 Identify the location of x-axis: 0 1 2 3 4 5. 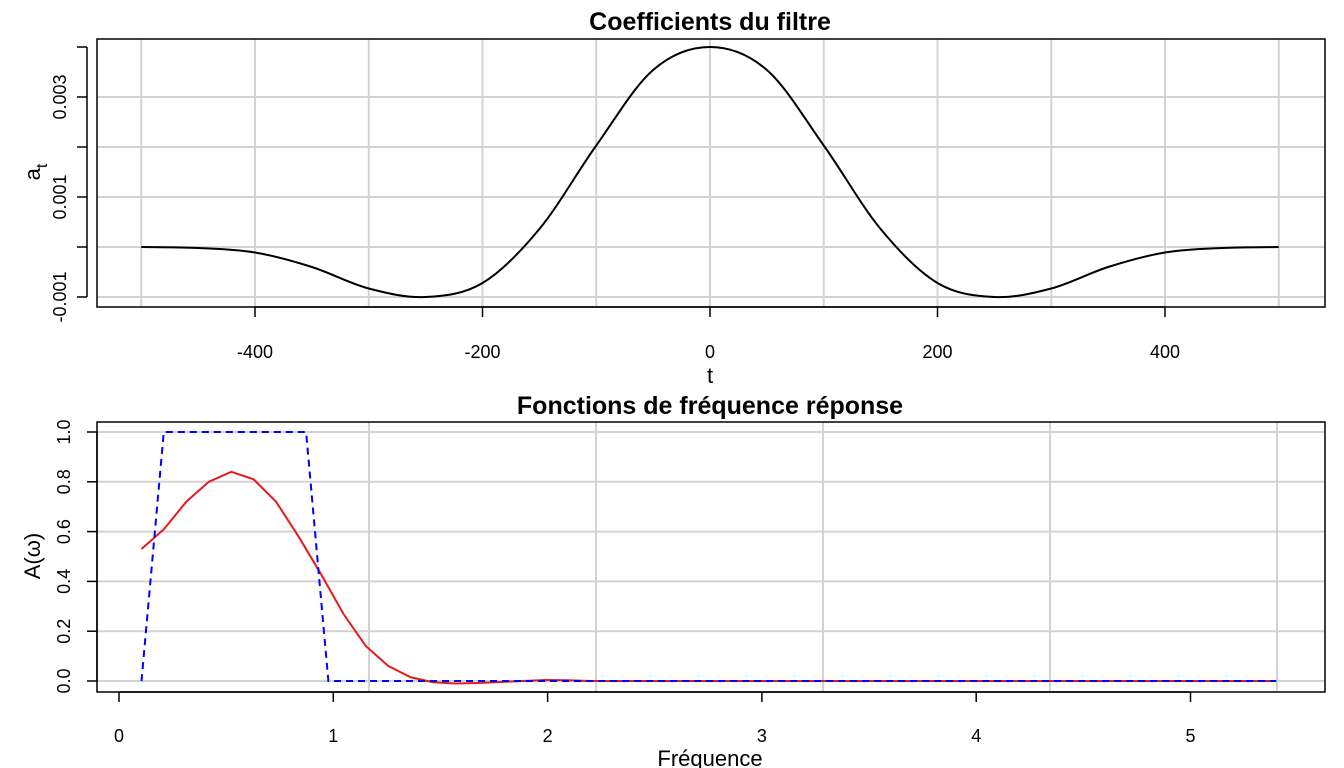
(655, 718).